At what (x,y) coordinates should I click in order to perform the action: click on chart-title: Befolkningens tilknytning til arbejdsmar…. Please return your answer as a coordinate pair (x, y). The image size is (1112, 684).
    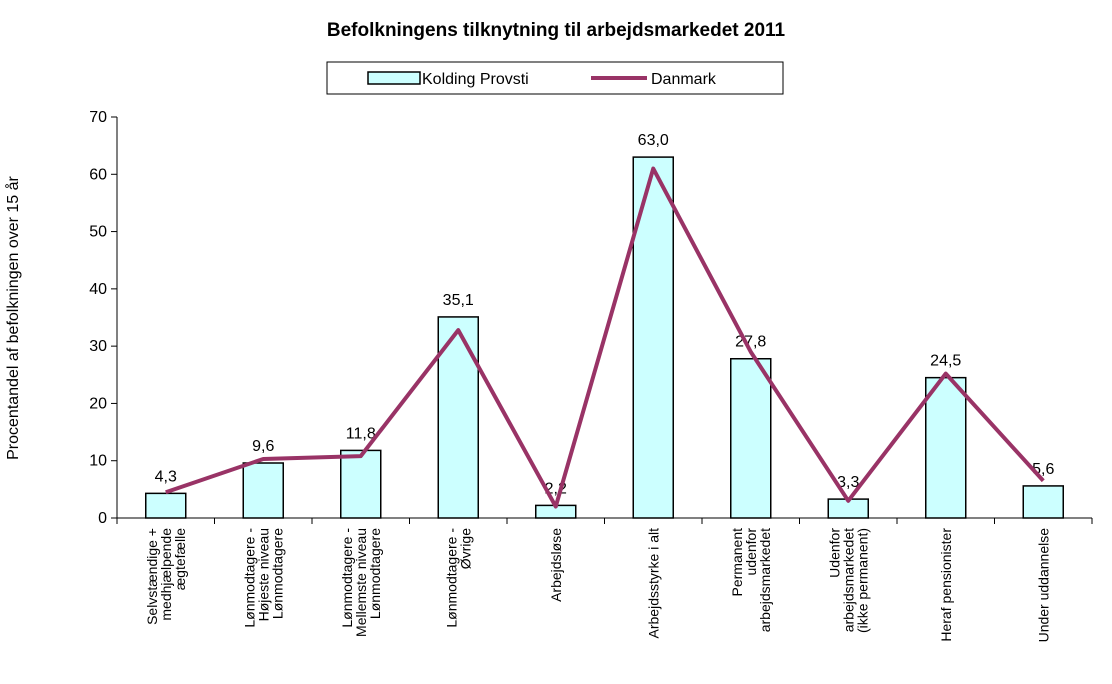
    Looking at the image, I should click on (556, 30).